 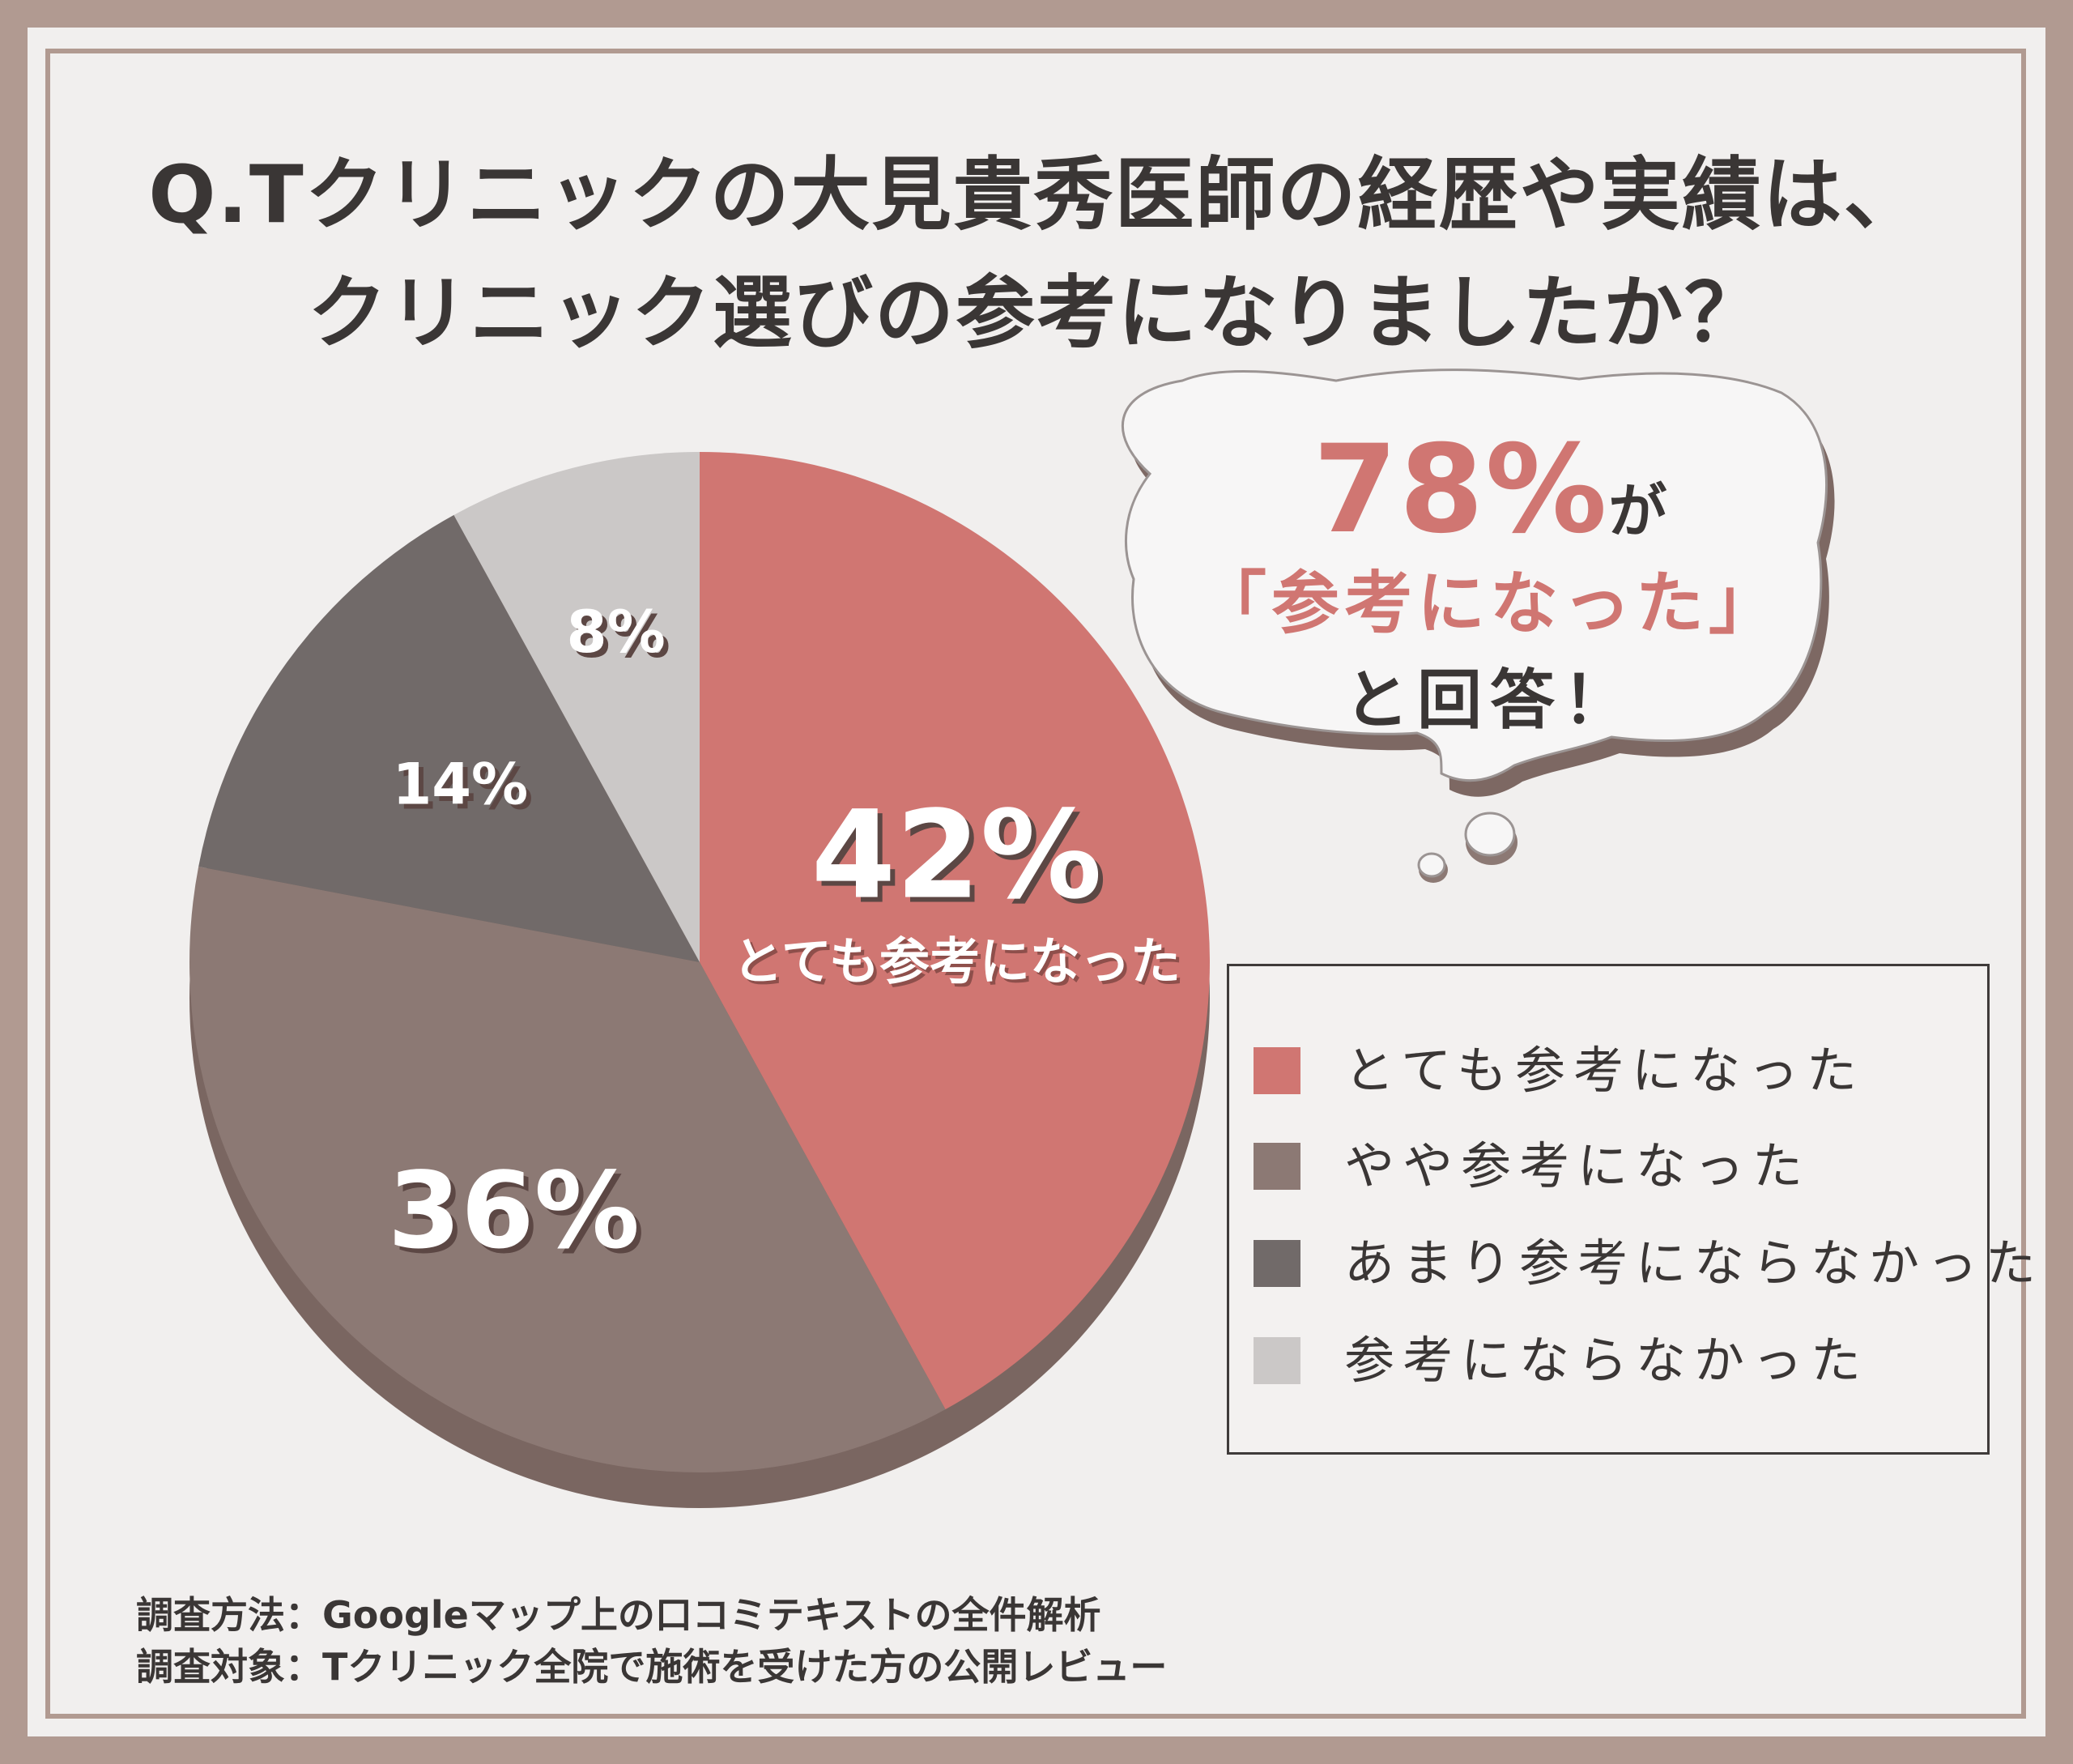 I want to click on title-line-2: クリニック選びの参考になりましたか？, so click(x=1036, y=313).